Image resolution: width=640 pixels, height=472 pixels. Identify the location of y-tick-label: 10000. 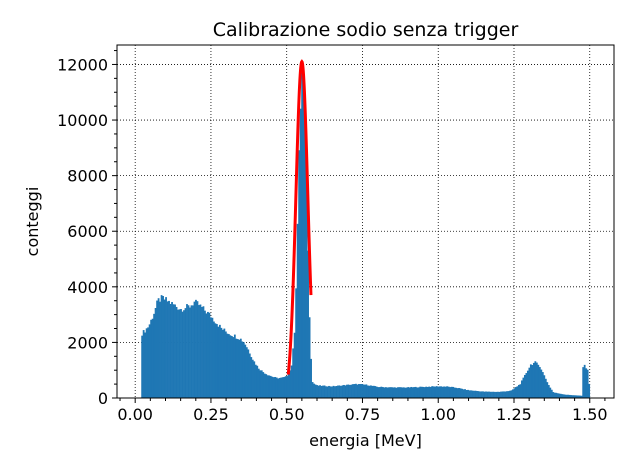
(82, 120).